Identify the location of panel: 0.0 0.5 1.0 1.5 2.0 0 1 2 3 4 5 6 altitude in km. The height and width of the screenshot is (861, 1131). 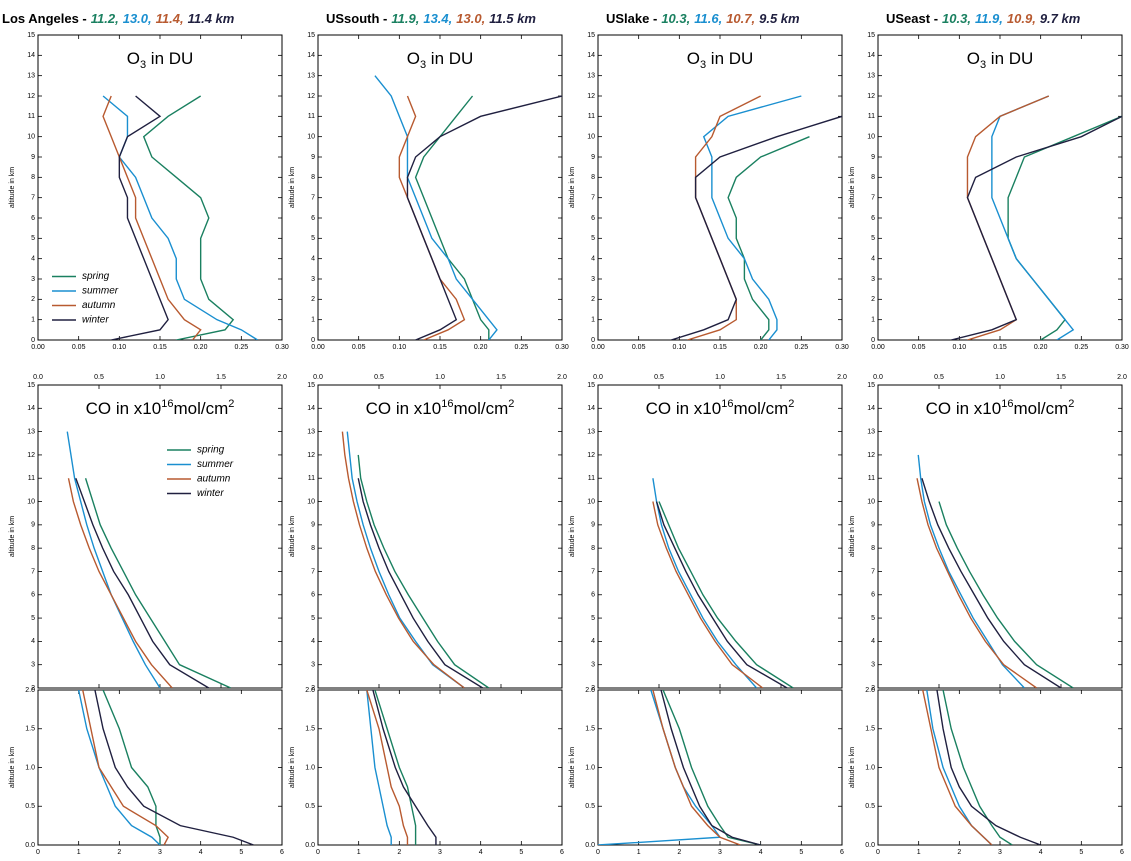
(986, 771).